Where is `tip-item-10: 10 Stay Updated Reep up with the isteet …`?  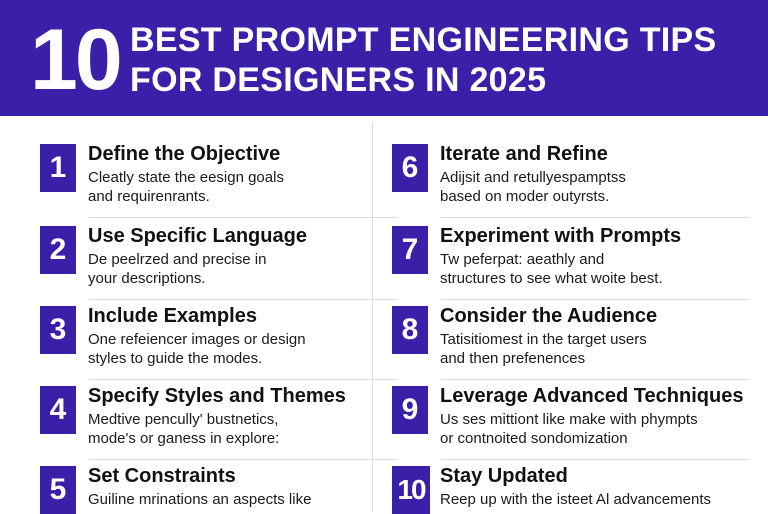
tip-item-10: 10 Stay Updated Reep up with the isteet … is located at coordinates (552, 489).